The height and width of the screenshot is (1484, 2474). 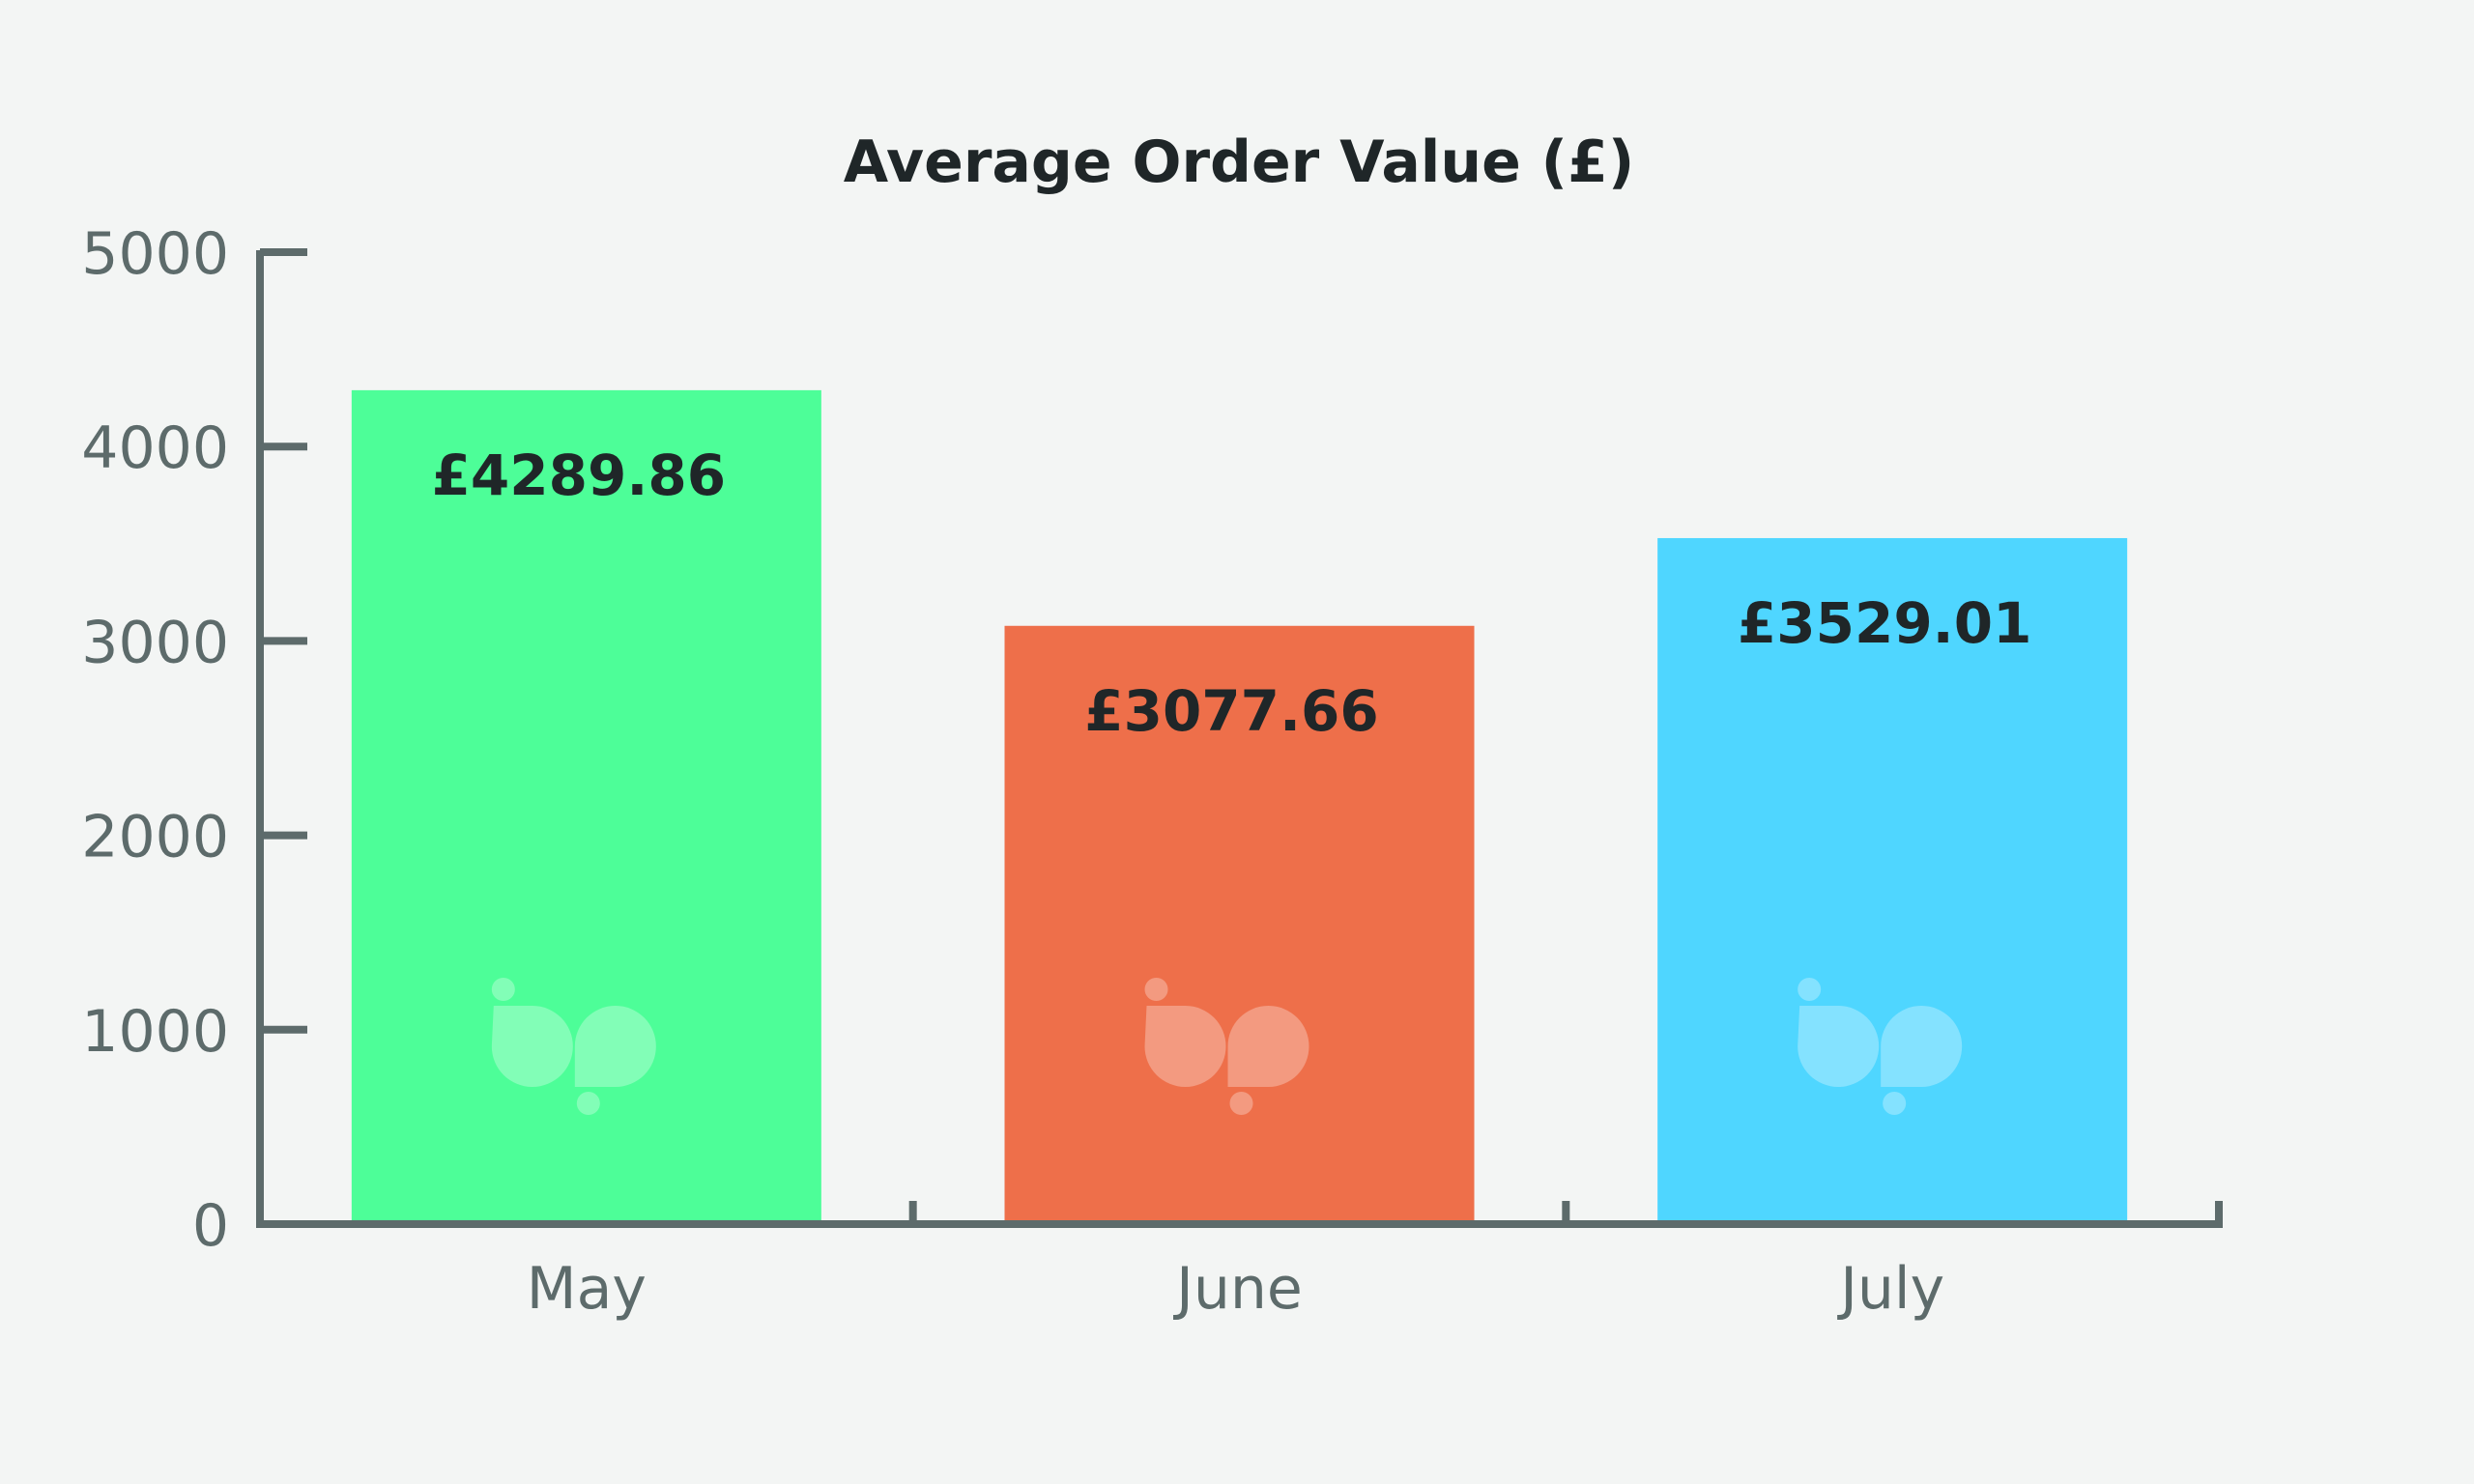 I want to click on chart-title: Average Order Value (£), so click(x=1240, y=162).